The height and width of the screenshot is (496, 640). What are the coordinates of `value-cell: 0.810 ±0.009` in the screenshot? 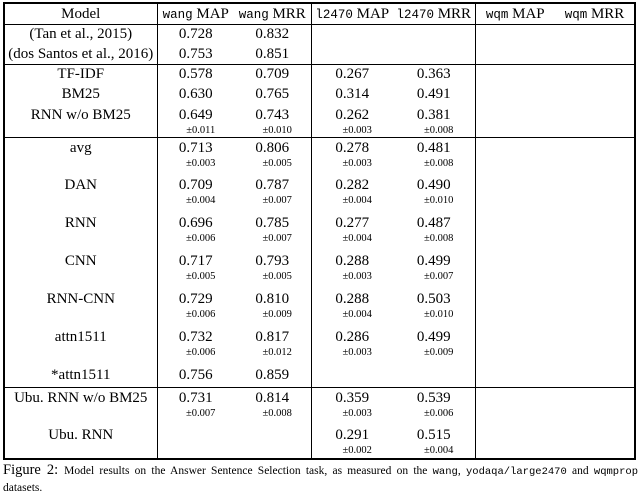 It's located at (273, 308).